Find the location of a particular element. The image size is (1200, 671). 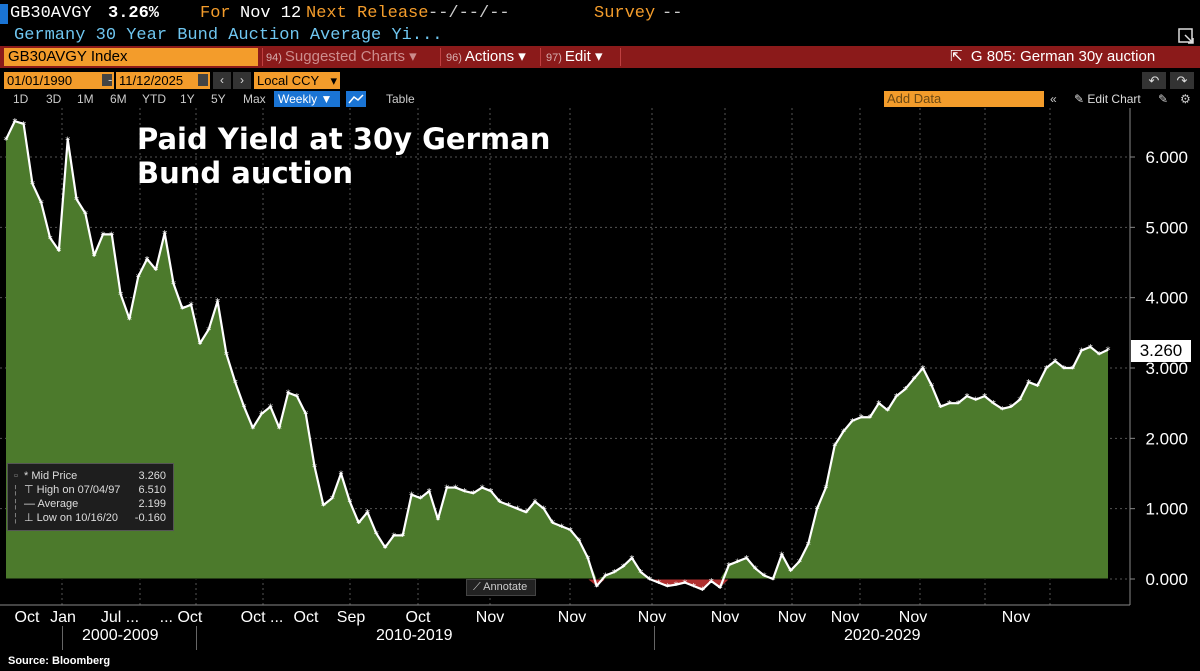

frequency-select: Weekly ▼ is located at coordinates (307, 99).